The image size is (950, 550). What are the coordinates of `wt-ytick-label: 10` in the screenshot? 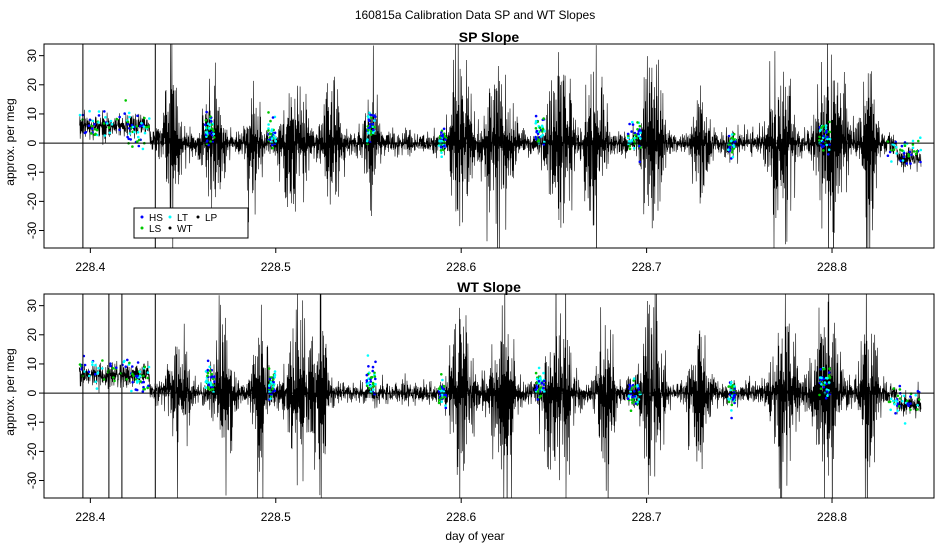 It's located at (32, 364).